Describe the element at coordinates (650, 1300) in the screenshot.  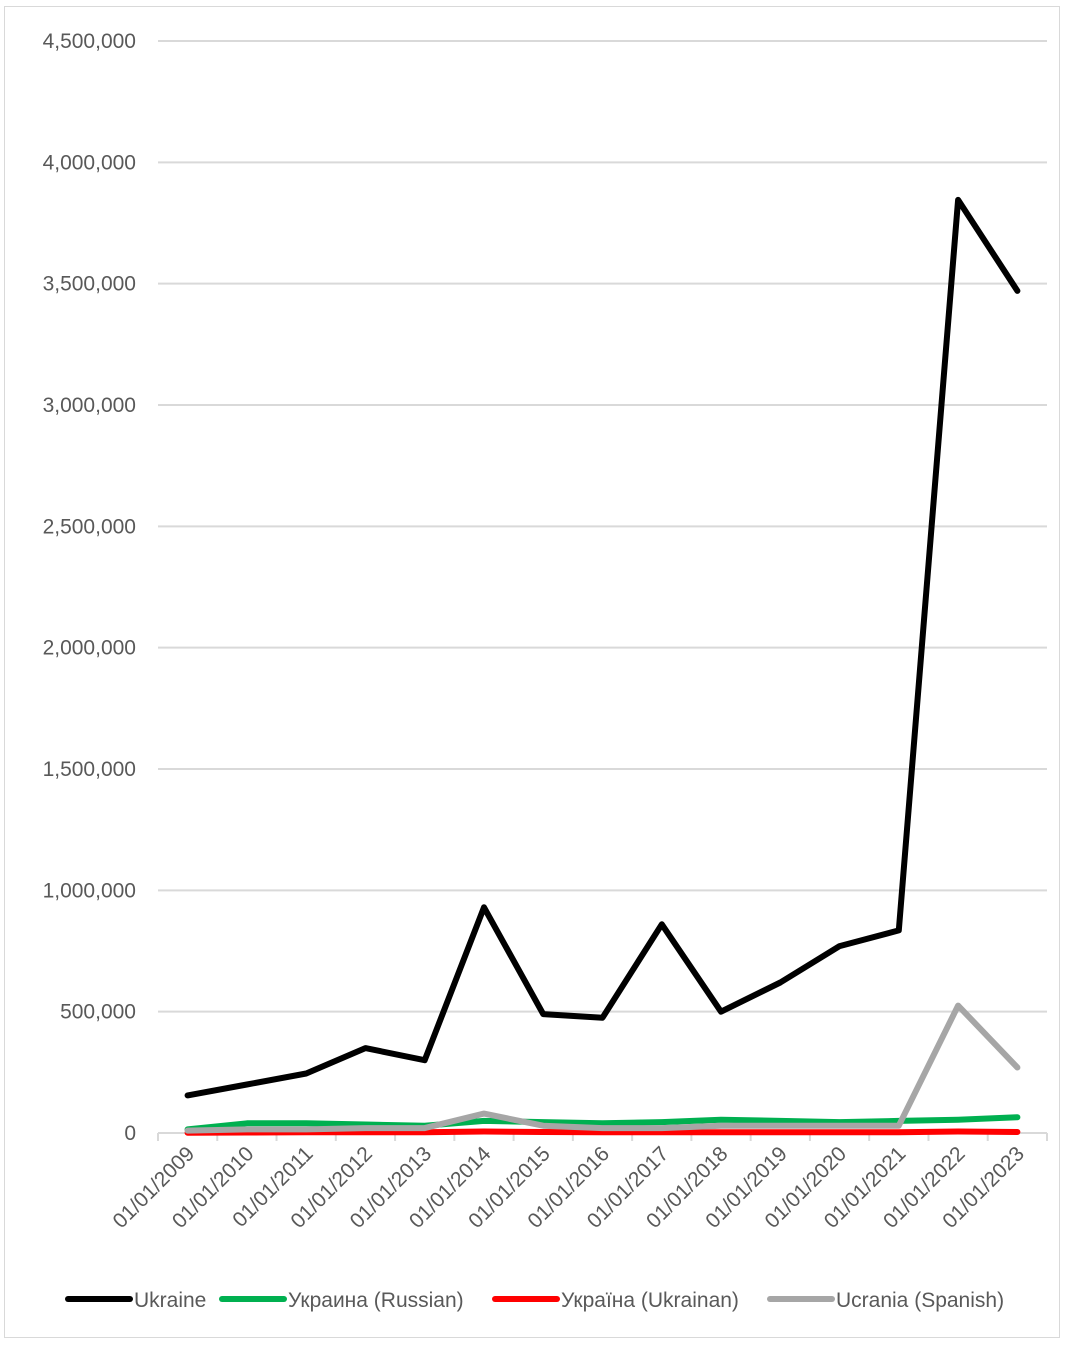
I see `legend-label: Україна (Ukrainan)` at that location.